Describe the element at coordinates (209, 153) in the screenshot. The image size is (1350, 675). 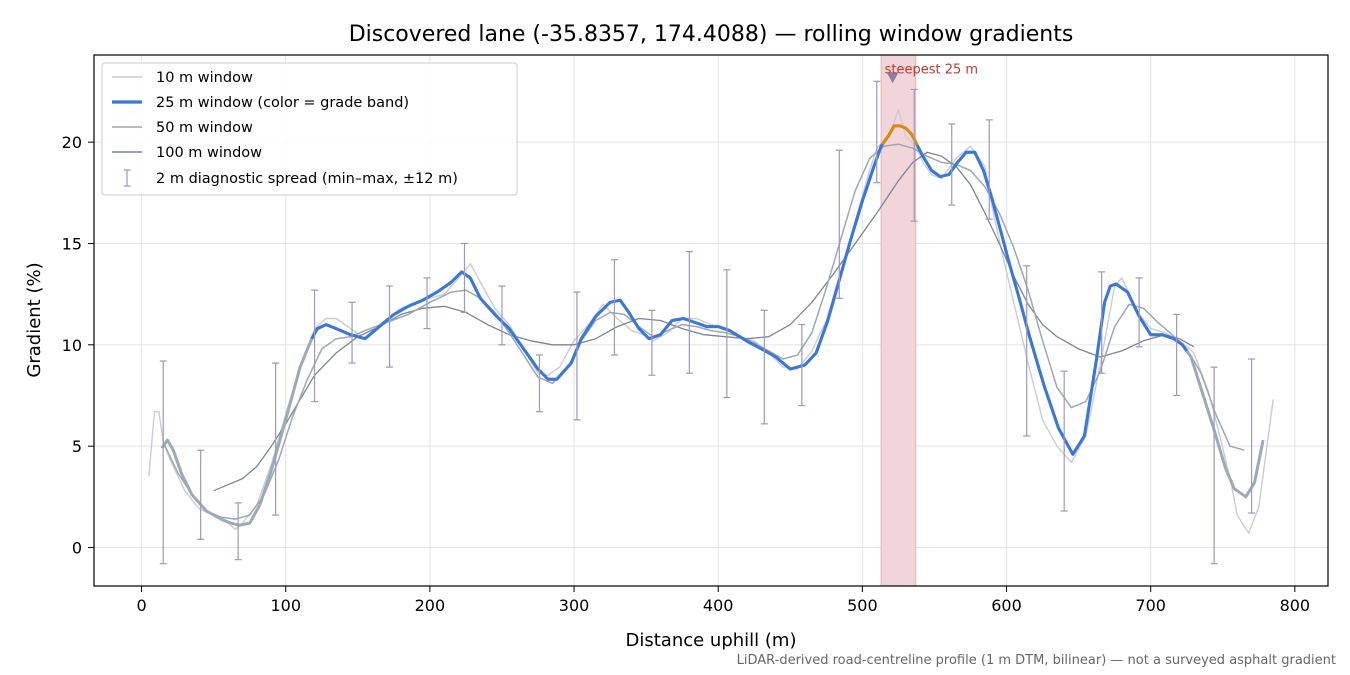
I see `legend-label-100m: 100 m window` at that location.